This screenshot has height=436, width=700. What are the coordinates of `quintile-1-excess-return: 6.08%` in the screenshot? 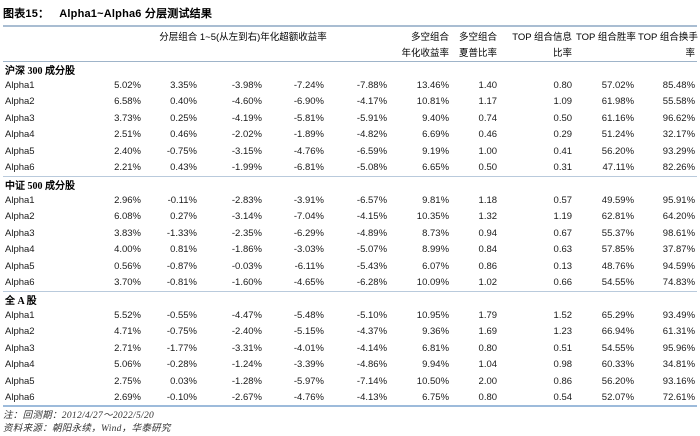 It's located at (127, 217).